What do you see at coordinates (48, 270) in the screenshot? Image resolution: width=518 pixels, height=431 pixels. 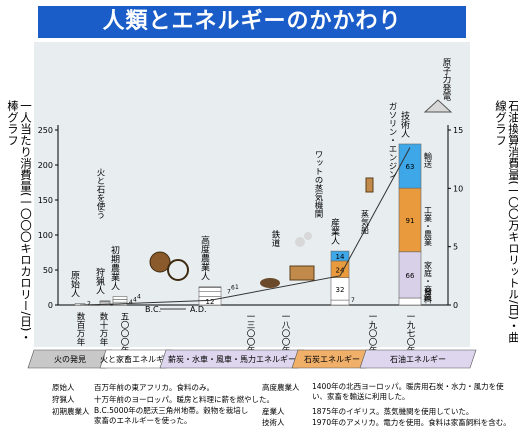 I see `left-tick-label: 50` at bounding box center [48, 270].